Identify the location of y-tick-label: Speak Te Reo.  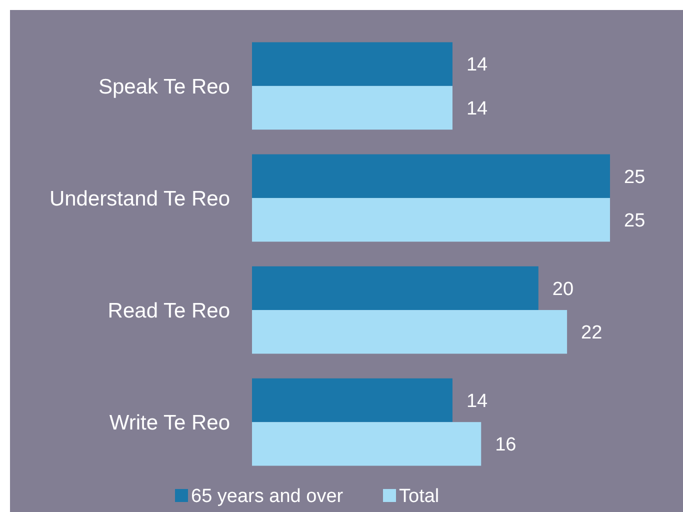
(164, 86).